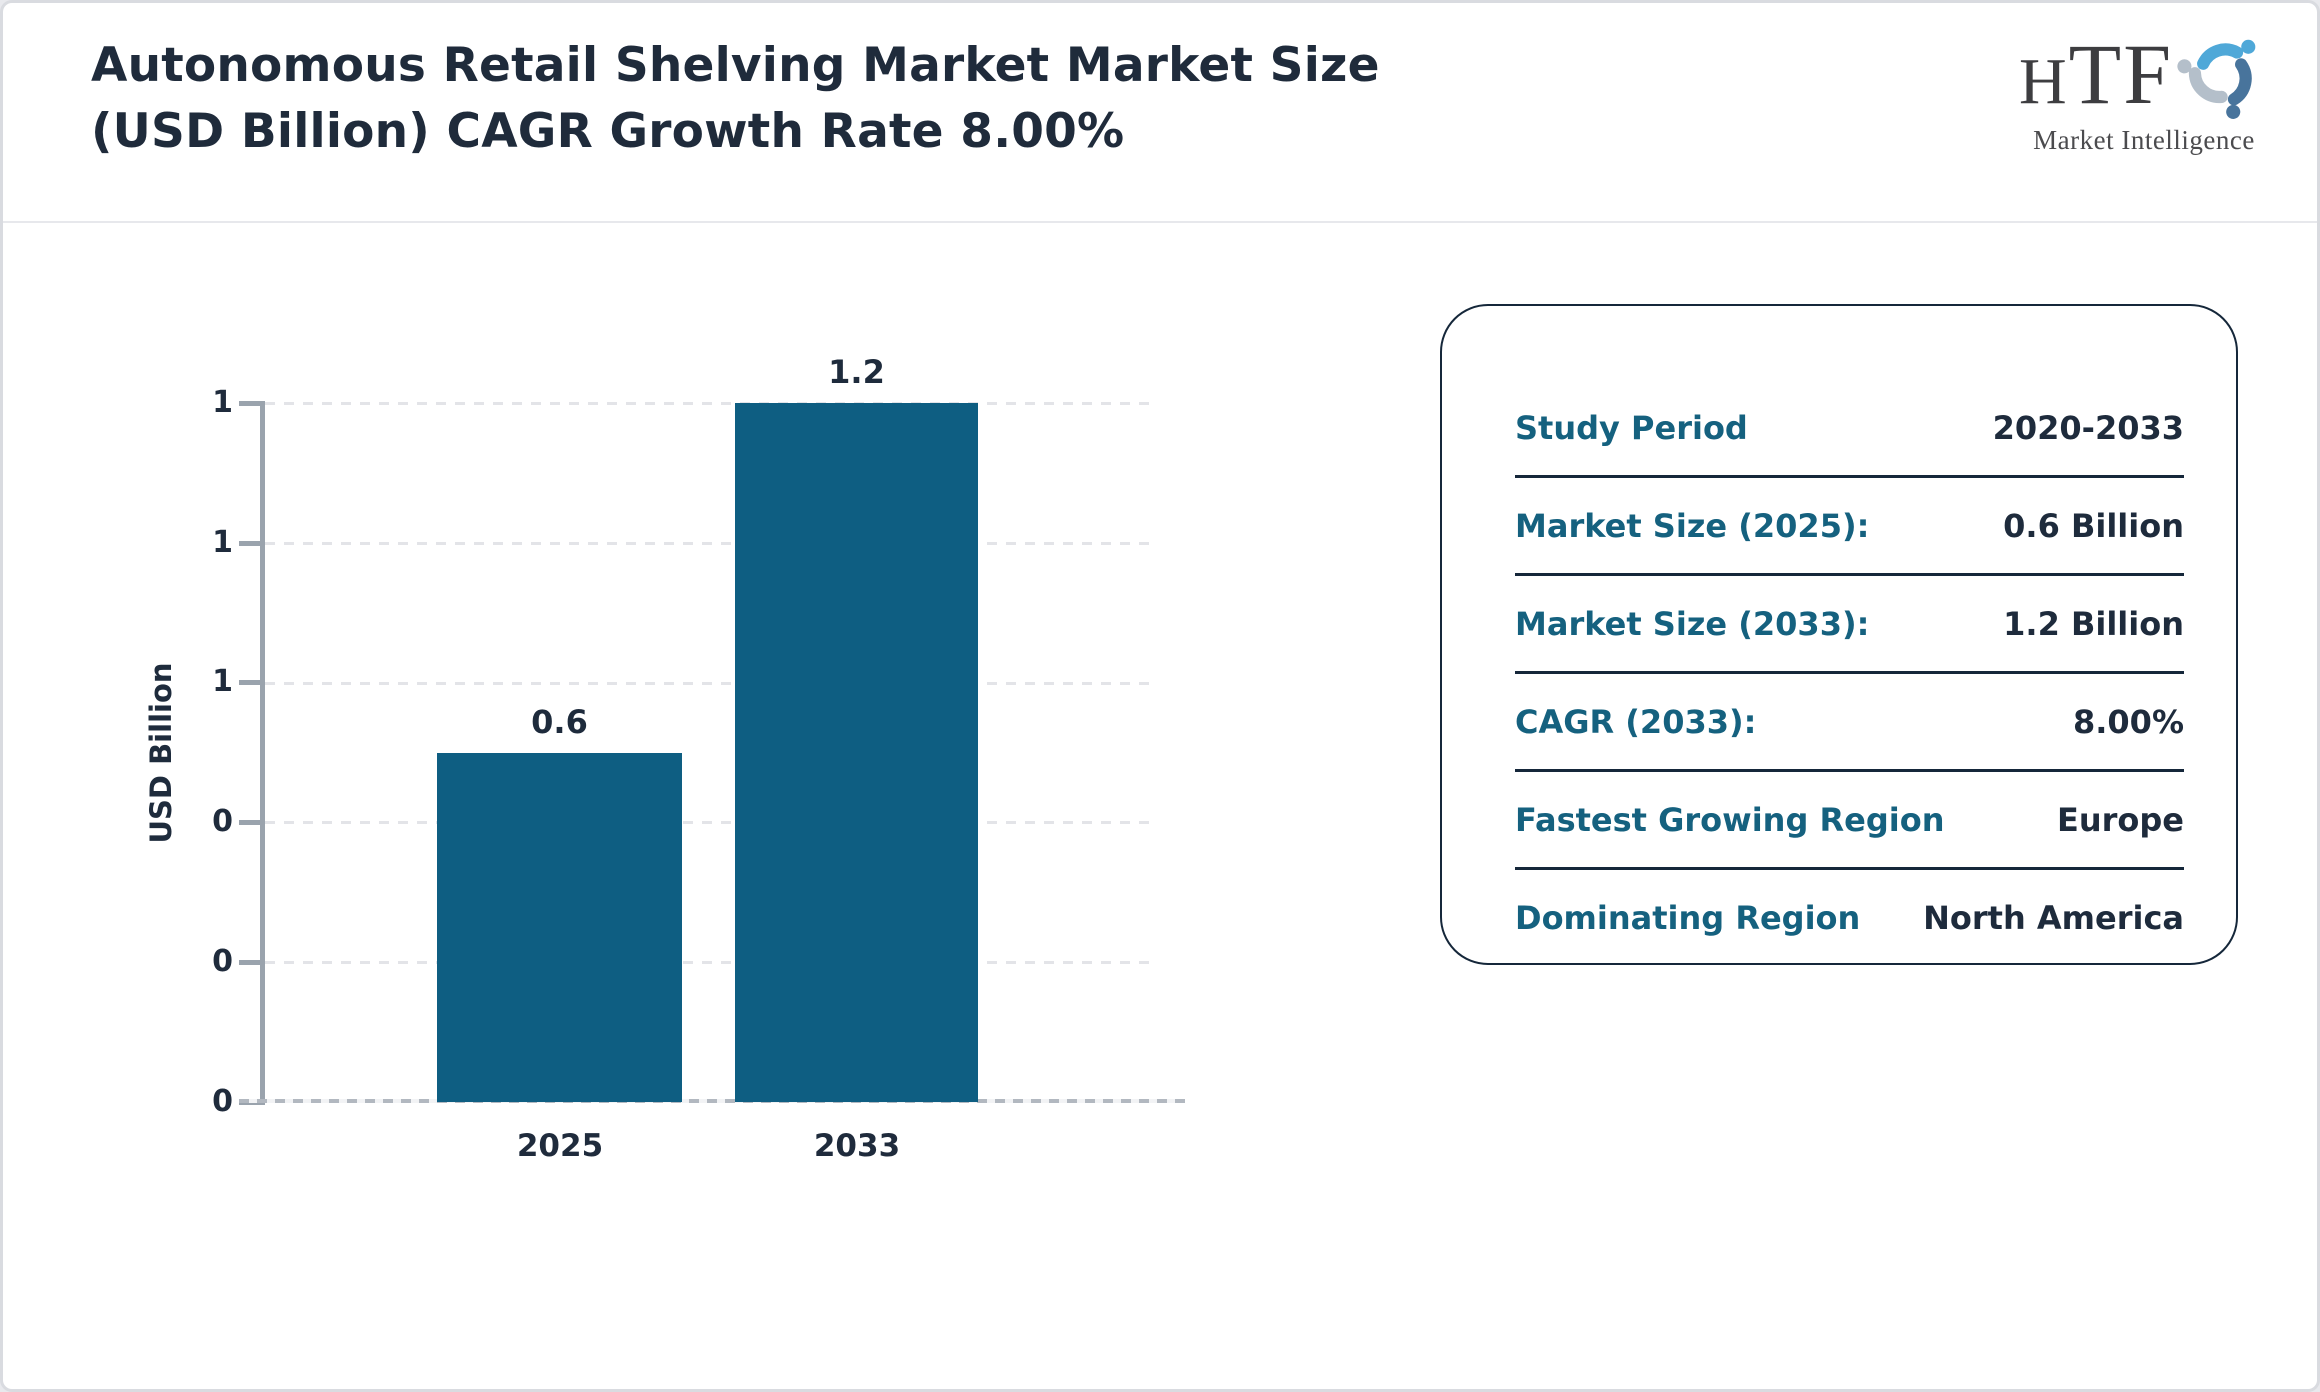 The width and height of the screenshot is (2320, 1392). Describe the element at coordinates (1631, 427) in the screenshot. I see `panel-row-label: Study Period` at that location.